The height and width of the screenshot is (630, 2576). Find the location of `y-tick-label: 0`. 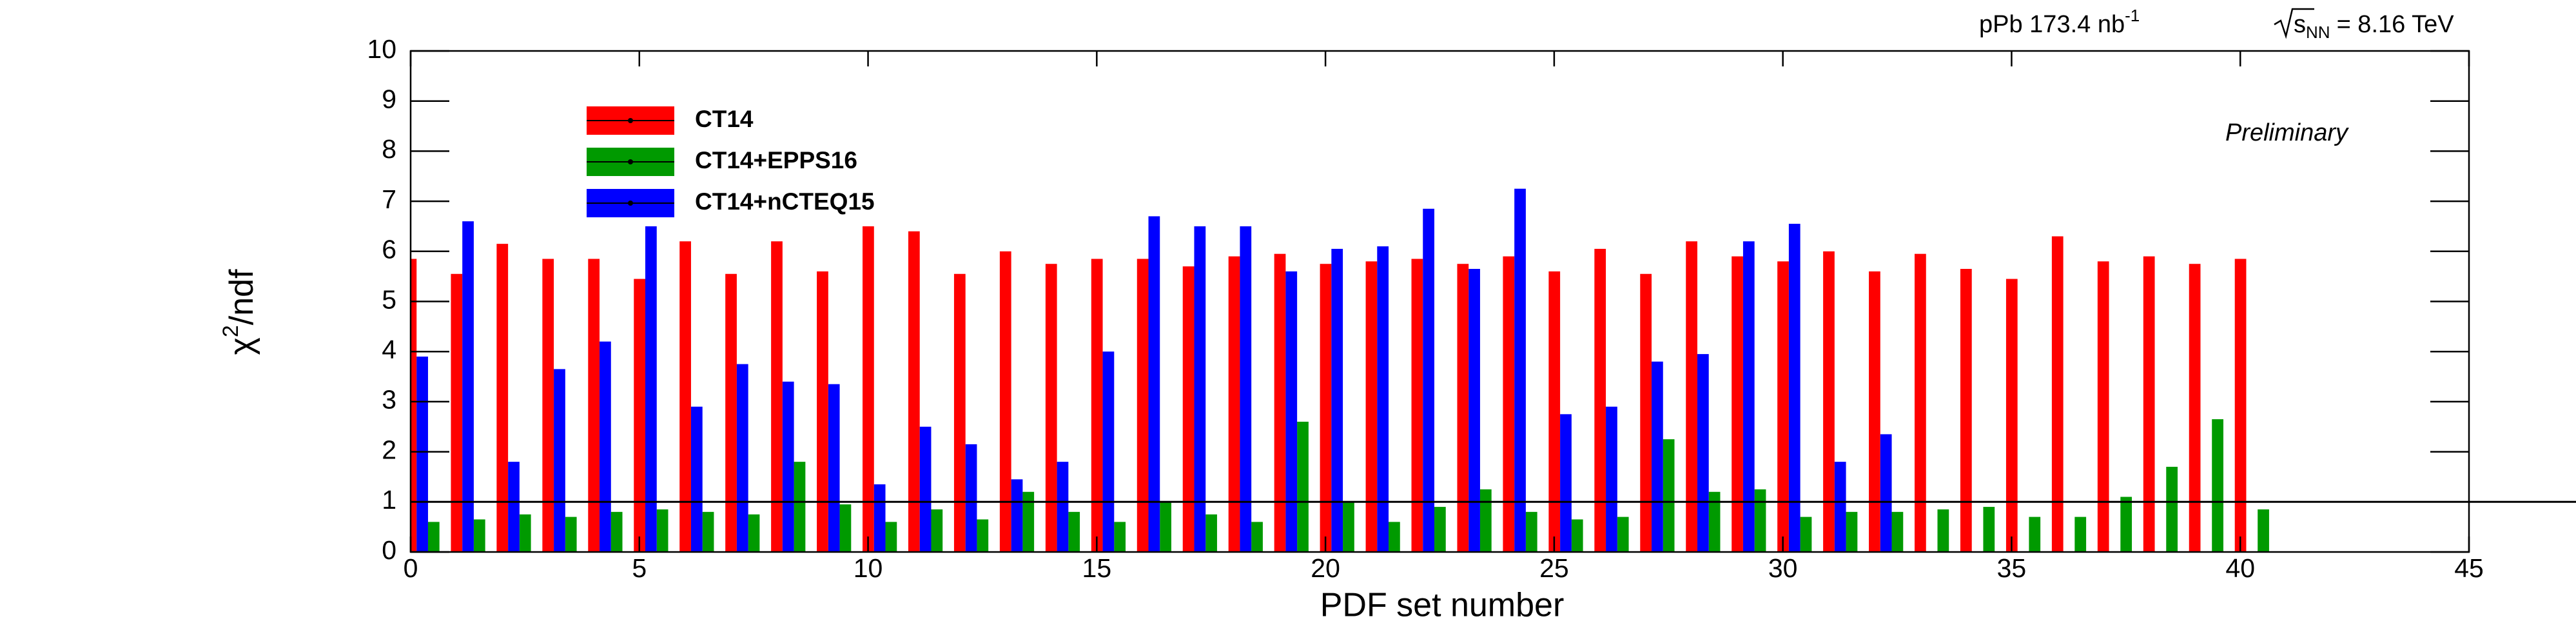

y-tick-label: 0 is located at coordinates (389, 550).